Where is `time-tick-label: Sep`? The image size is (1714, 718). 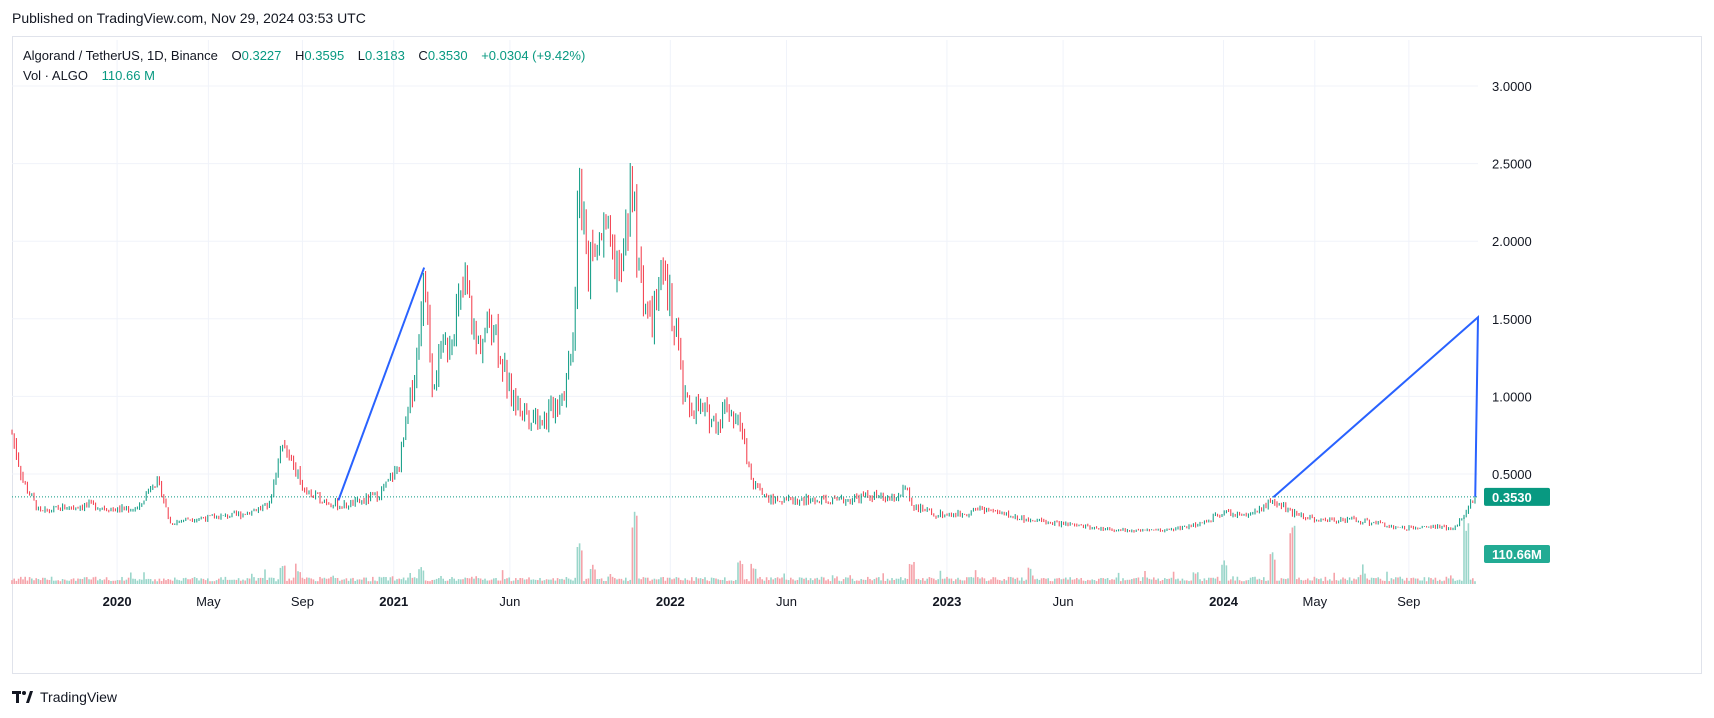 time-tick-label: Sep is located at coordinates (302, 601).